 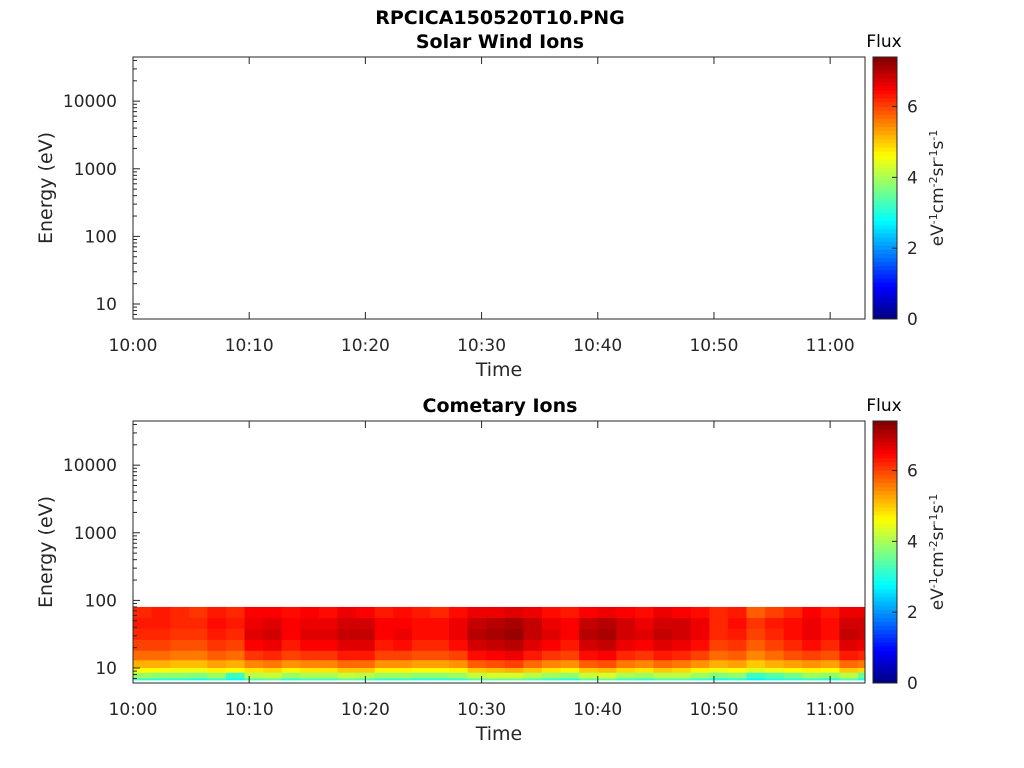 I want to click on heatmap-cometary, so click(x=499, y=643).